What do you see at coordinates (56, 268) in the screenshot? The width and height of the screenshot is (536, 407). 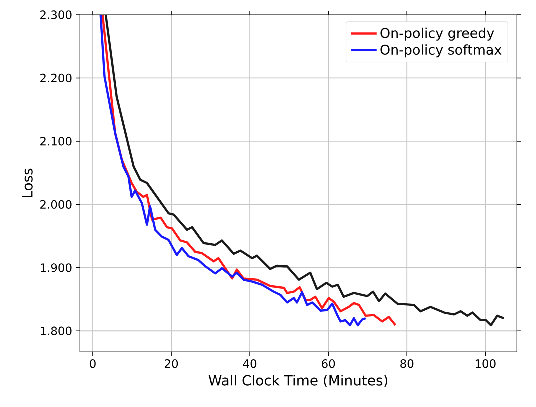 I see `y-tick-label: 1.900` at bounding box center [56, 268].